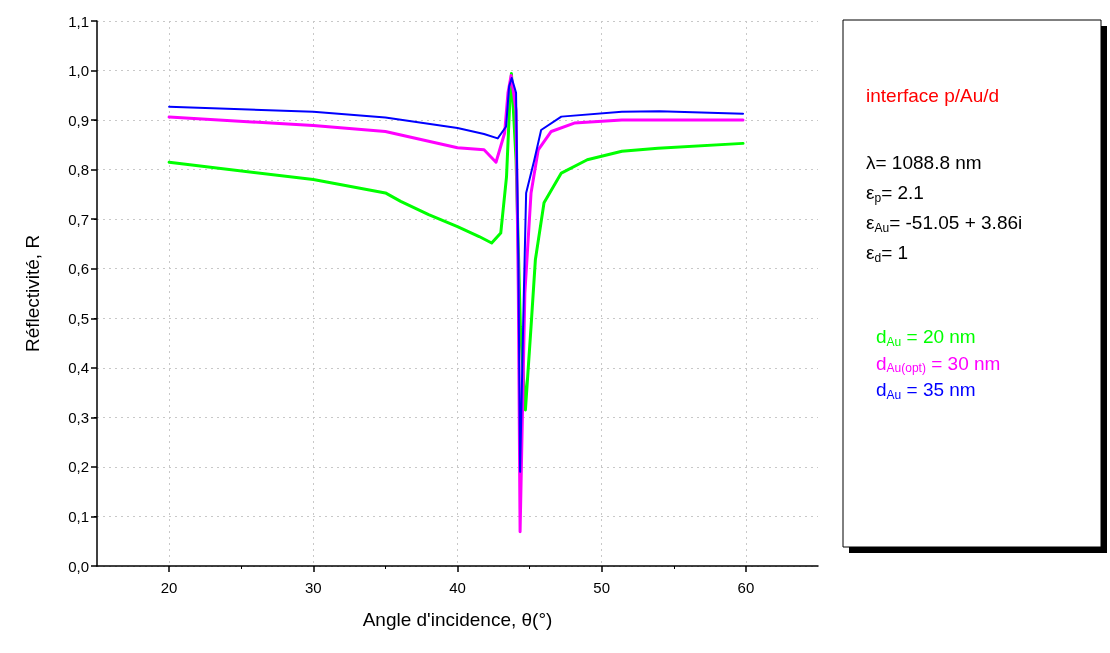 The image size is (1110, 653). I want to click on x-tick-label: 30, so click(313, 587).